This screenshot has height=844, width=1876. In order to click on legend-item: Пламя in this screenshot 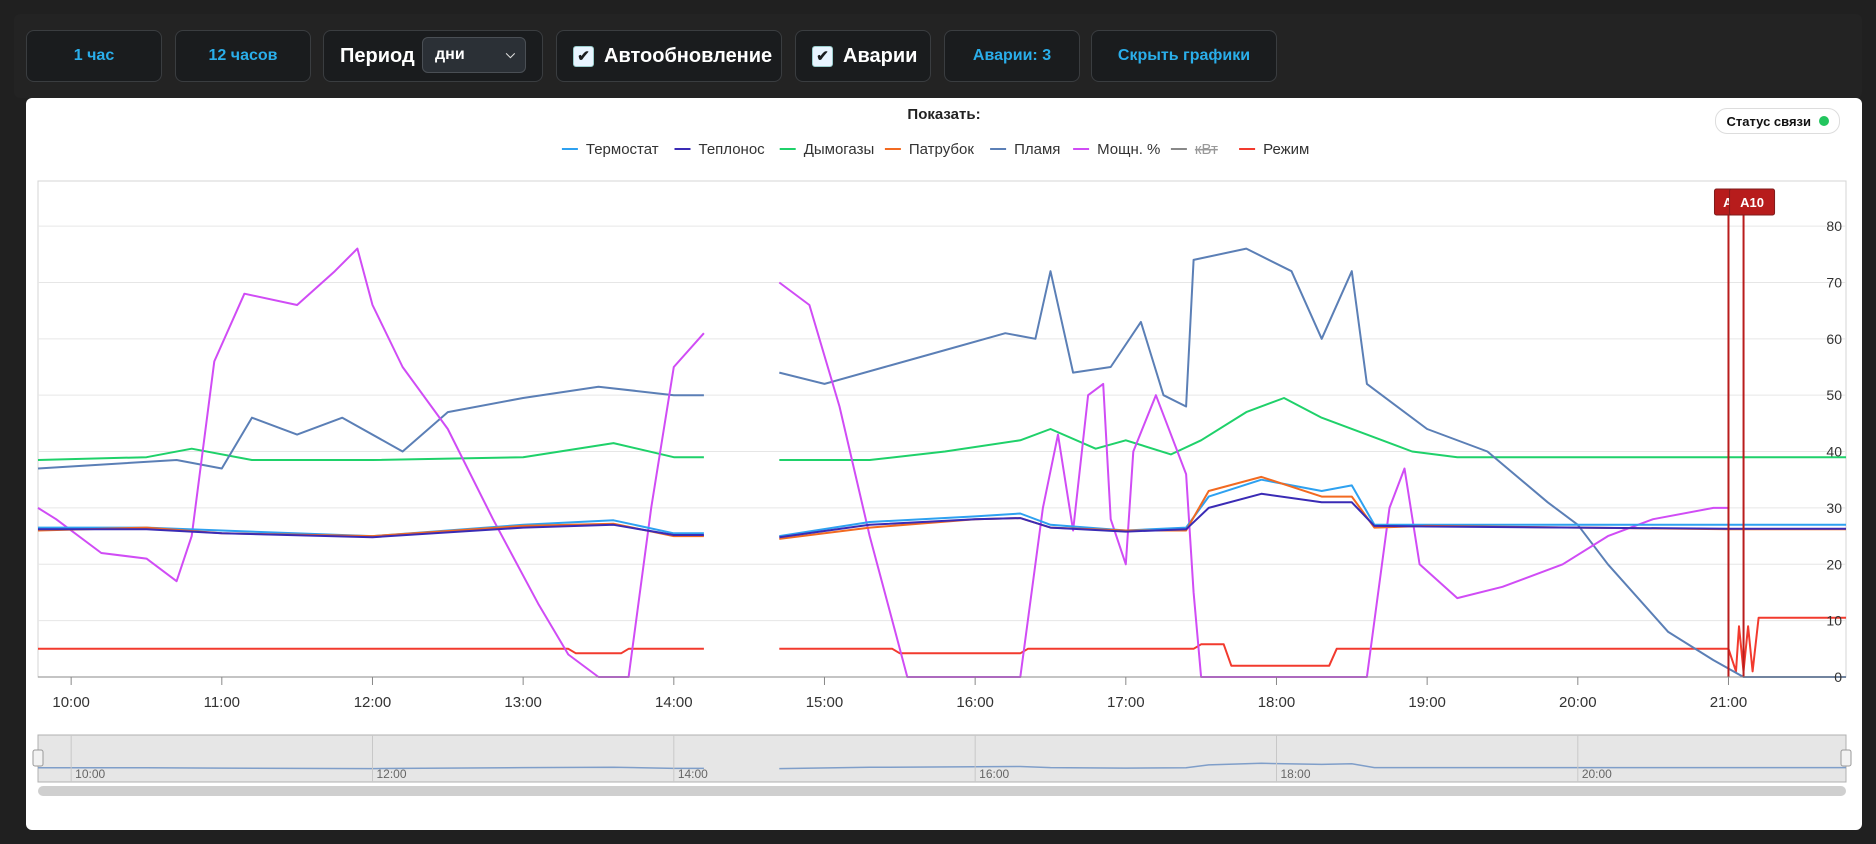, I will do `click(1025, 149)`.